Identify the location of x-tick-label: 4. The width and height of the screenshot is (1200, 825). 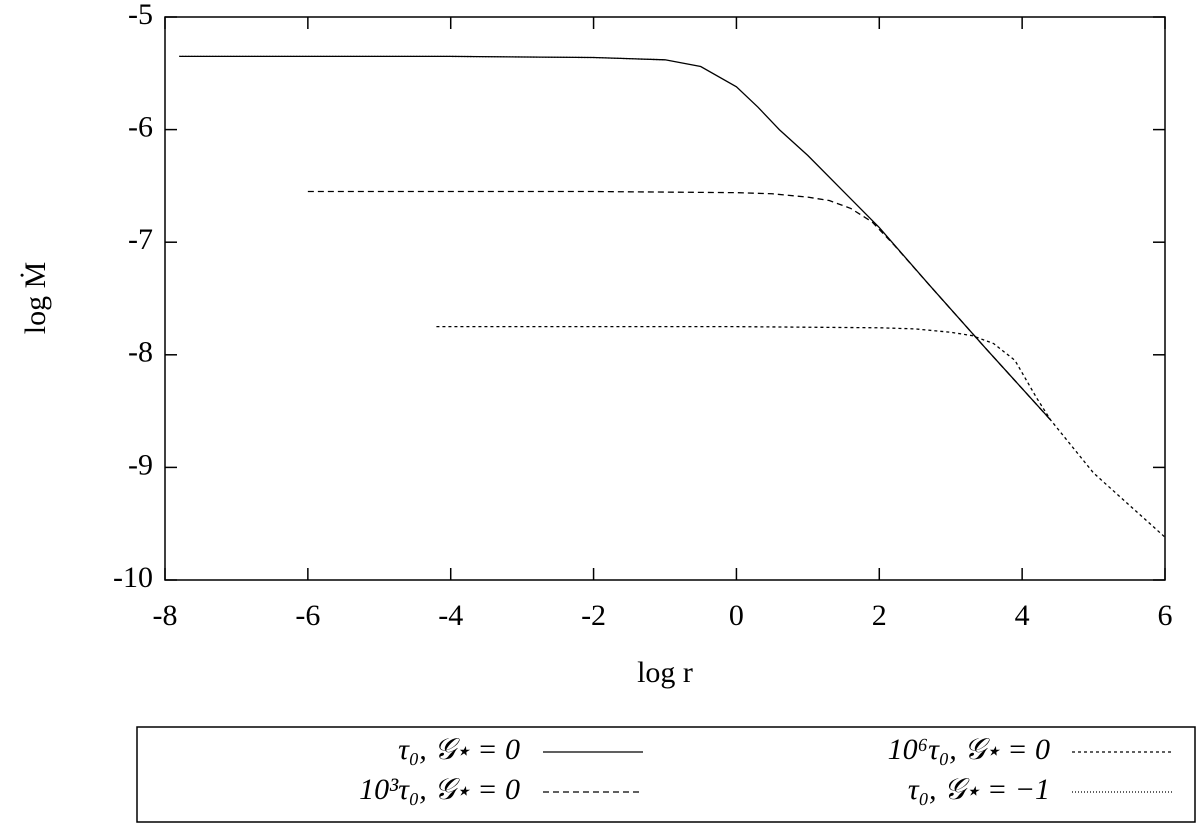
(1022, 615).